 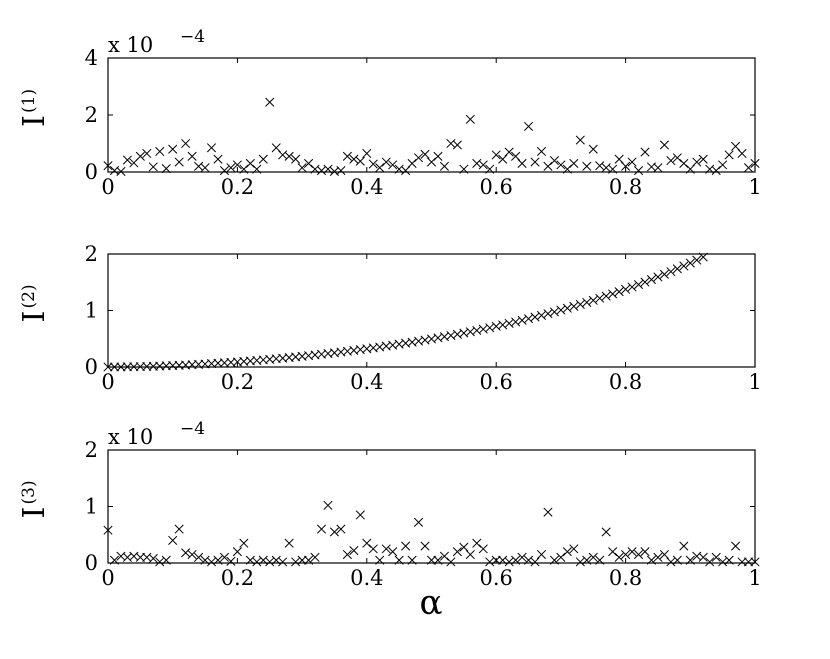 I want to click on y-axis-label-superscript: (1), so click(x=29, y=101).